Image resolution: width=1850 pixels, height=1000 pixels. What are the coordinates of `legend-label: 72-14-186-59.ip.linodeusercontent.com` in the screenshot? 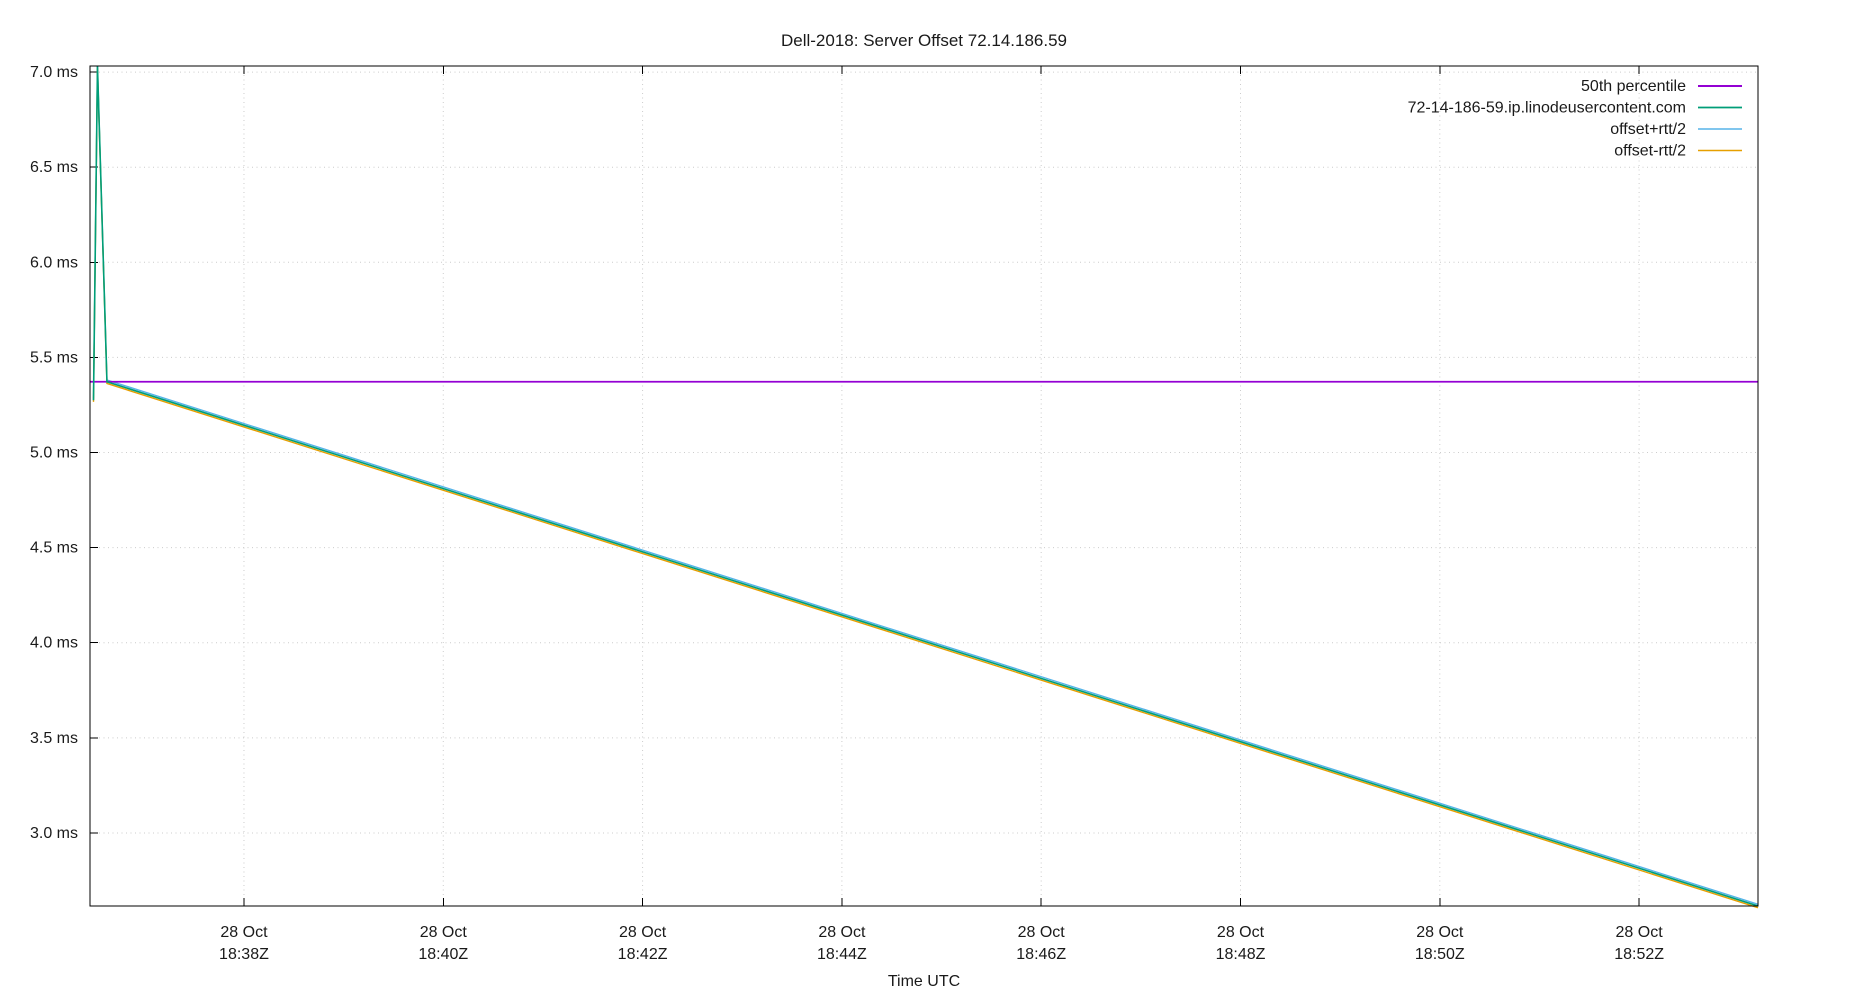 It's located at (1547, 108).